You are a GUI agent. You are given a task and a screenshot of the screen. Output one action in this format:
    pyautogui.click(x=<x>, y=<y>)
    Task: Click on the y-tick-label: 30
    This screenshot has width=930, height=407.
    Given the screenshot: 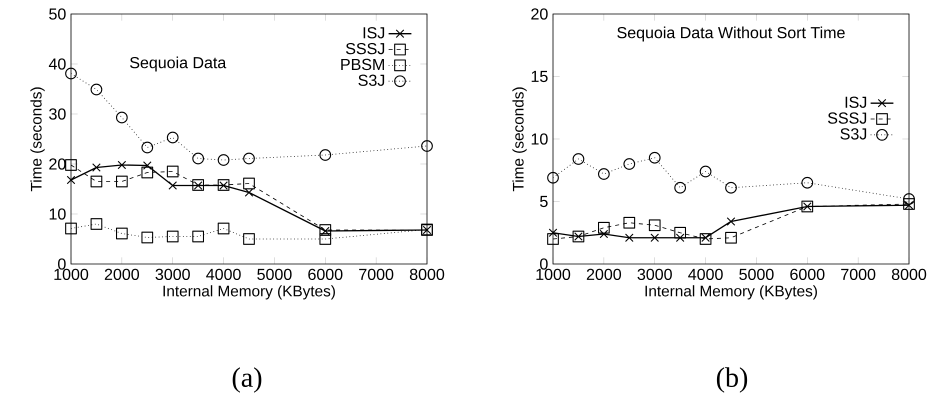 What is the action you would take?
    pyautogui.click(x=57, y=114)
    